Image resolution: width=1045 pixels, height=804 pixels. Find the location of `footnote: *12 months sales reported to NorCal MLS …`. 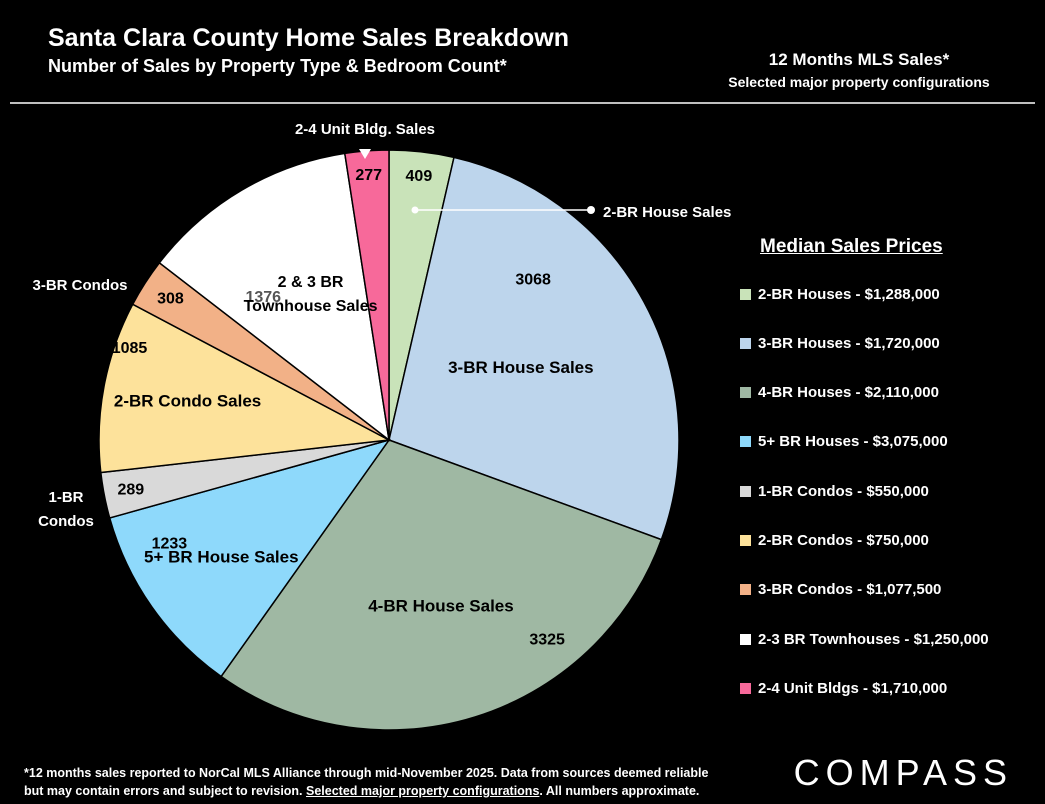

footnote: *12 months sales reported to NorCal MLS … is located at coordinates (366, 782).